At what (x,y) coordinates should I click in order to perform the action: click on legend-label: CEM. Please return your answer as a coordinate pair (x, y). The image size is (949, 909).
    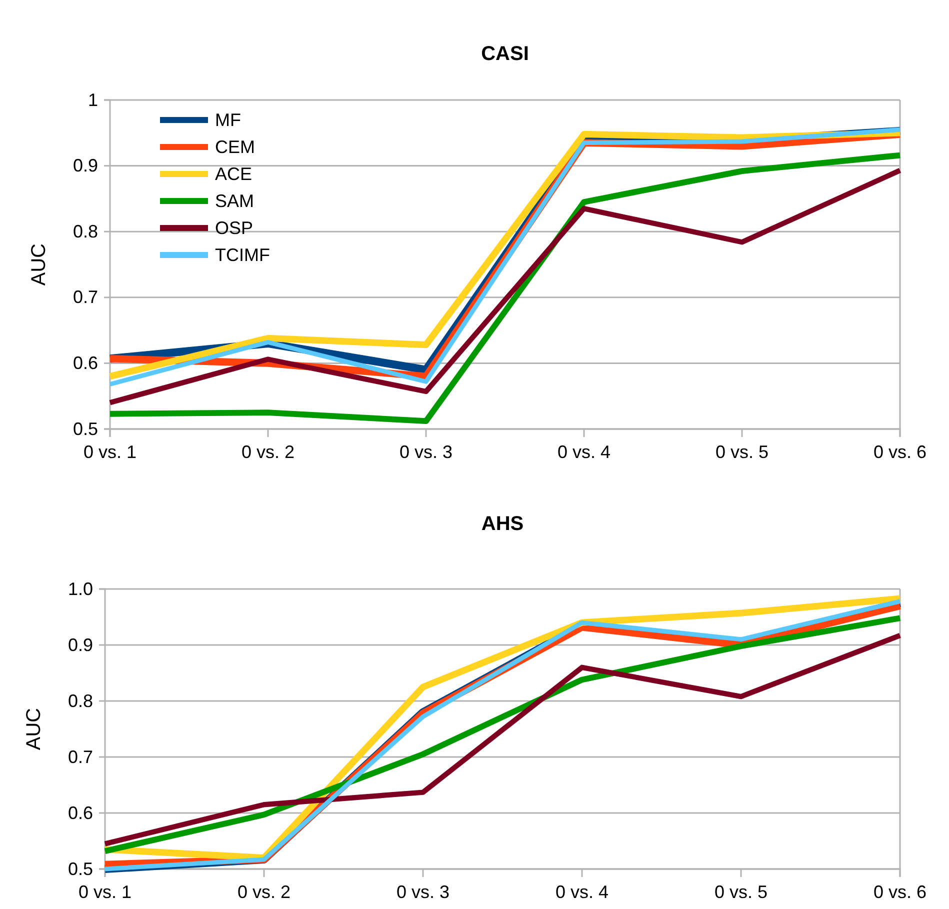
    Looking at the image, I should click on (235, 147).